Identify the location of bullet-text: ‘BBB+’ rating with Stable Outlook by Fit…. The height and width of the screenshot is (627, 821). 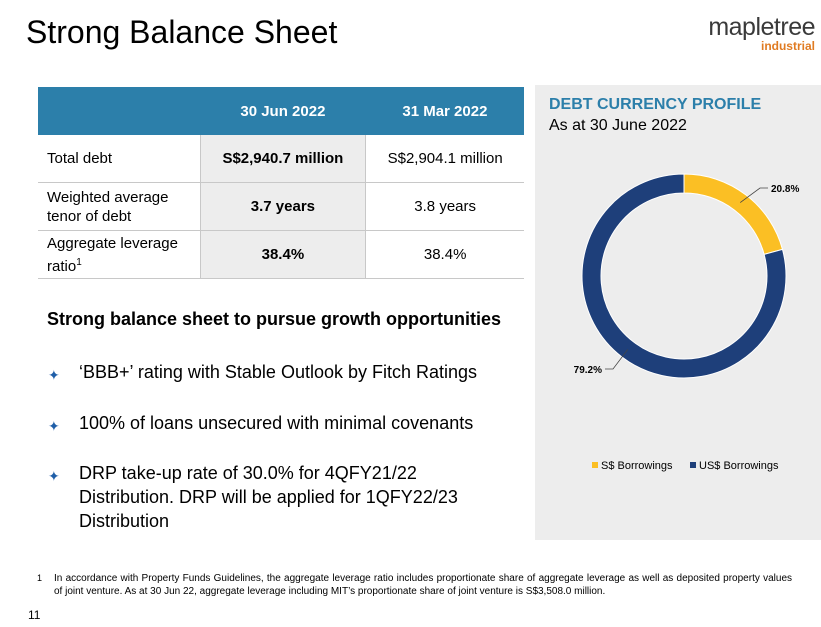
(278, 372).